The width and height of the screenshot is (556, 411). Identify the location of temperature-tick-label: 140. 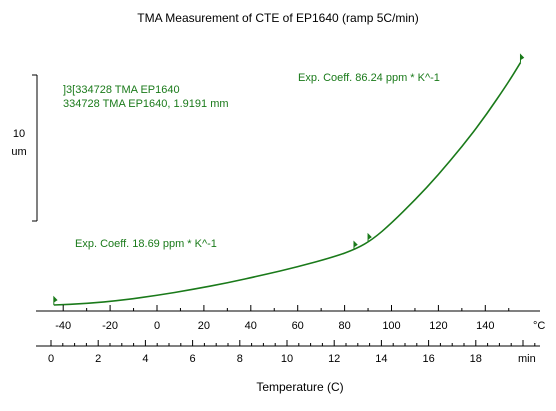
(485, 326).